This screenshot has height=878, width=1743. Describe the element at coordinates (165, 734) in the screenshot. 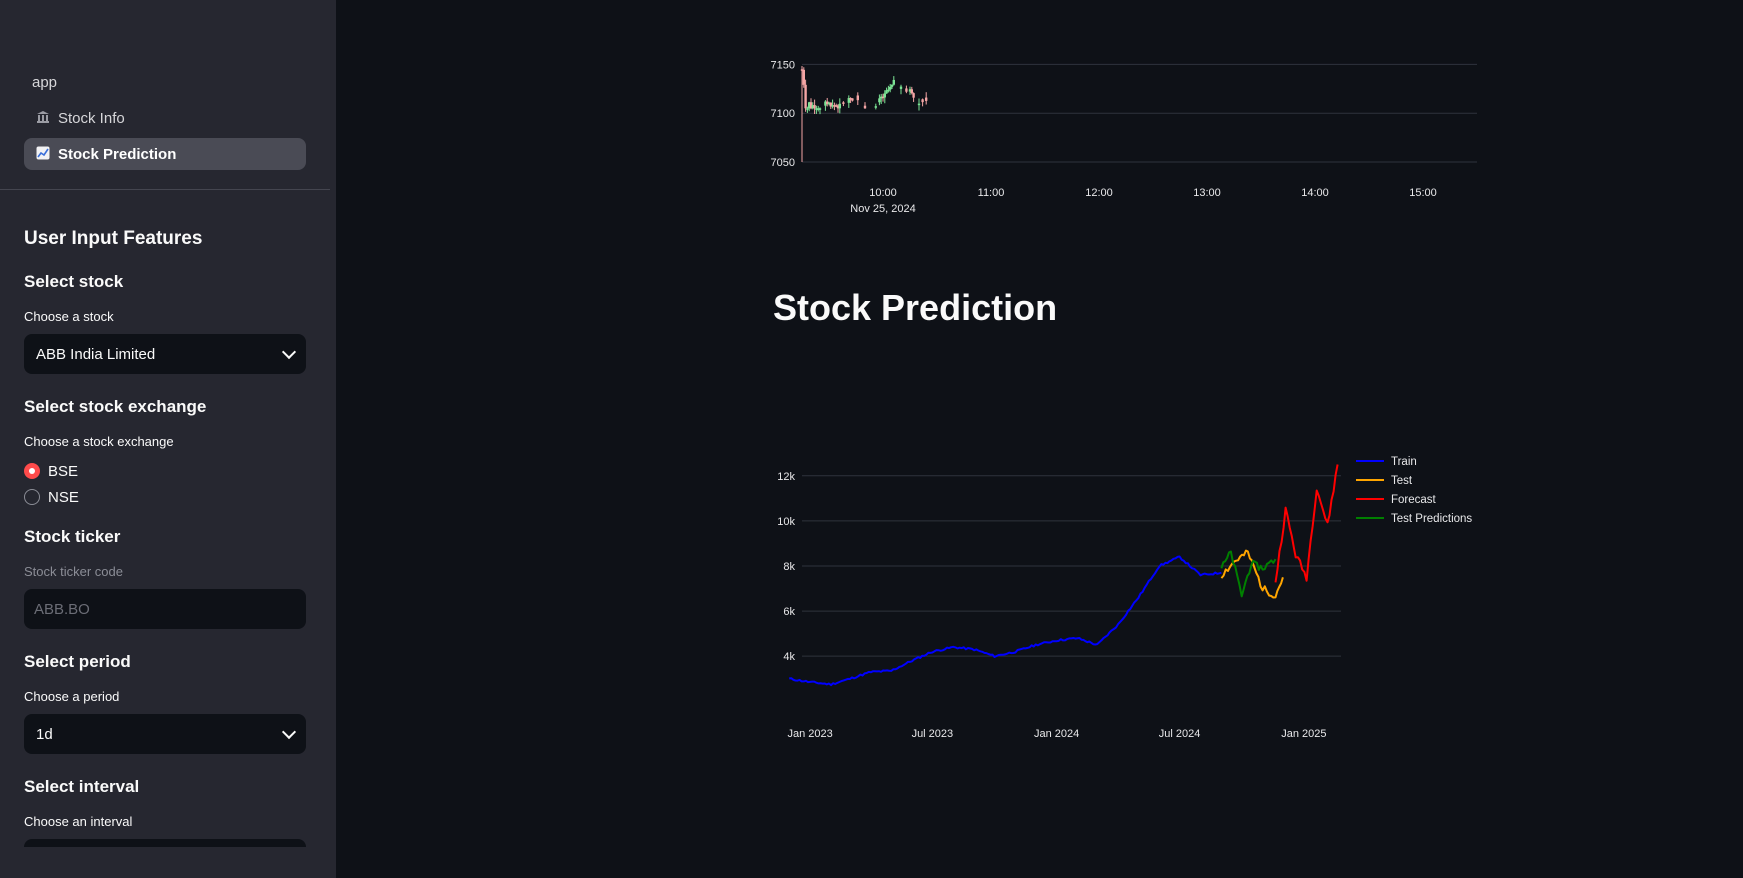

I see `period-select: 1d` at that location.